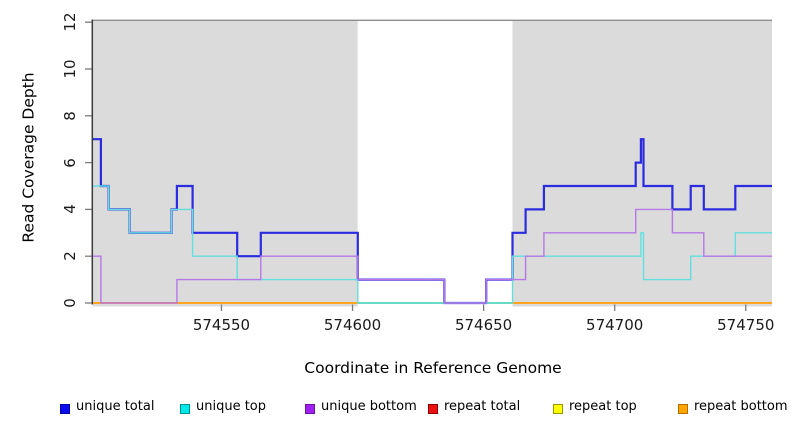  Describe the element at coordinates (70, 116) in the screenshot. I see `y-tick-label-8: 8` at that location.